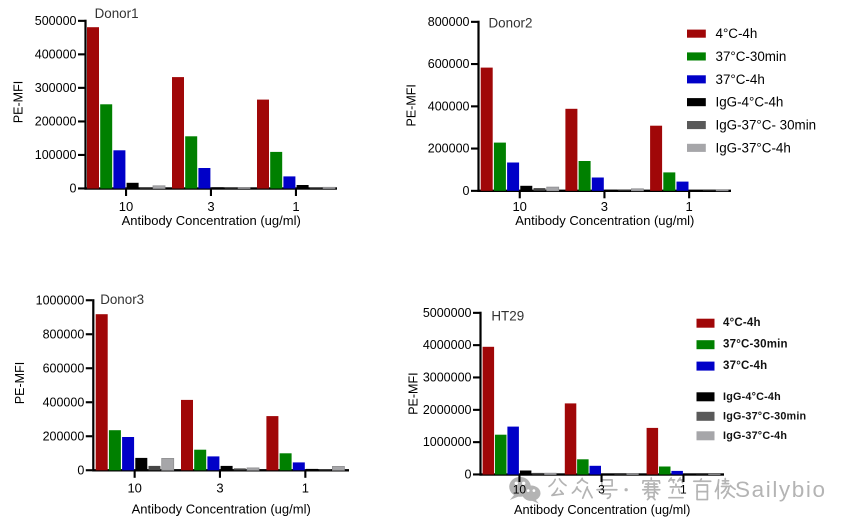 The width and height of the screenshot is (853, 524). What do you see at coordinates (447, 378) in the screenshot?
I see `svg-text: 3000000` at bounding box center [447, 378].